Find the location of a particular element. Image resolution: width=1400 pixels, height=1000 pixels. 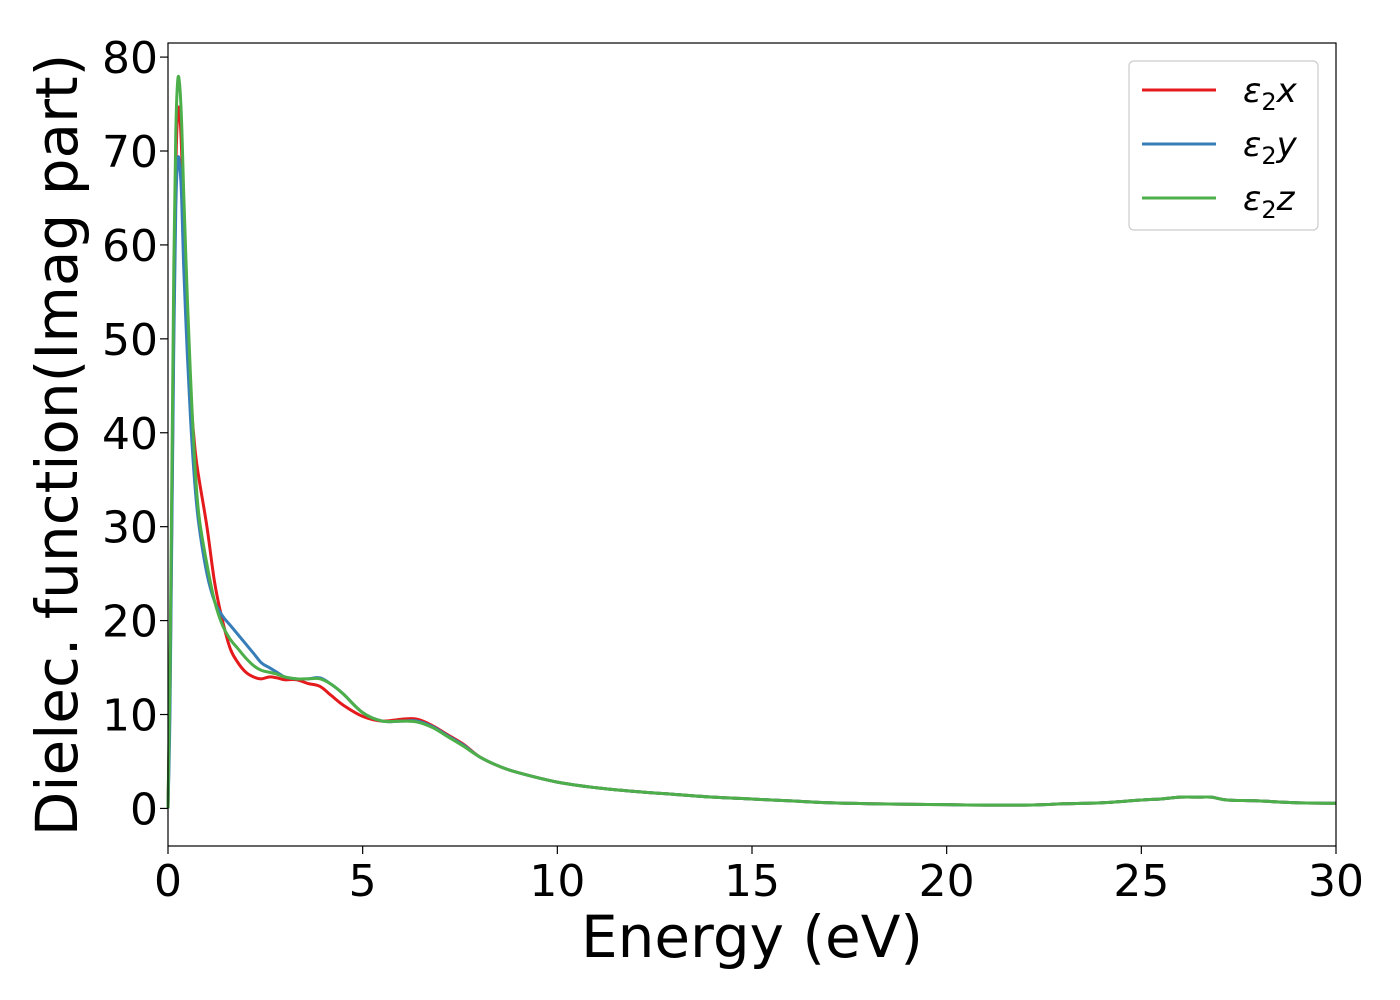

y-axis-title: Dielec. function(Imag part) is located at coordinates (57, 445).